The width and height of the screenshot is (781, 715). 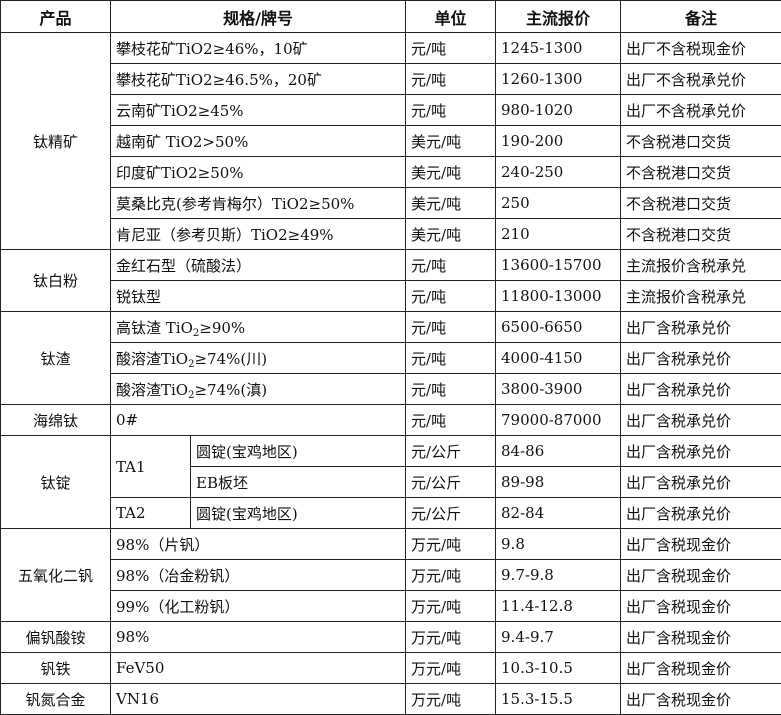 What do you see at coordinates (701, 110) in the screenshot?
I see `note-cell: 出厂不含税承兑价` at bounding box center [701, 110].